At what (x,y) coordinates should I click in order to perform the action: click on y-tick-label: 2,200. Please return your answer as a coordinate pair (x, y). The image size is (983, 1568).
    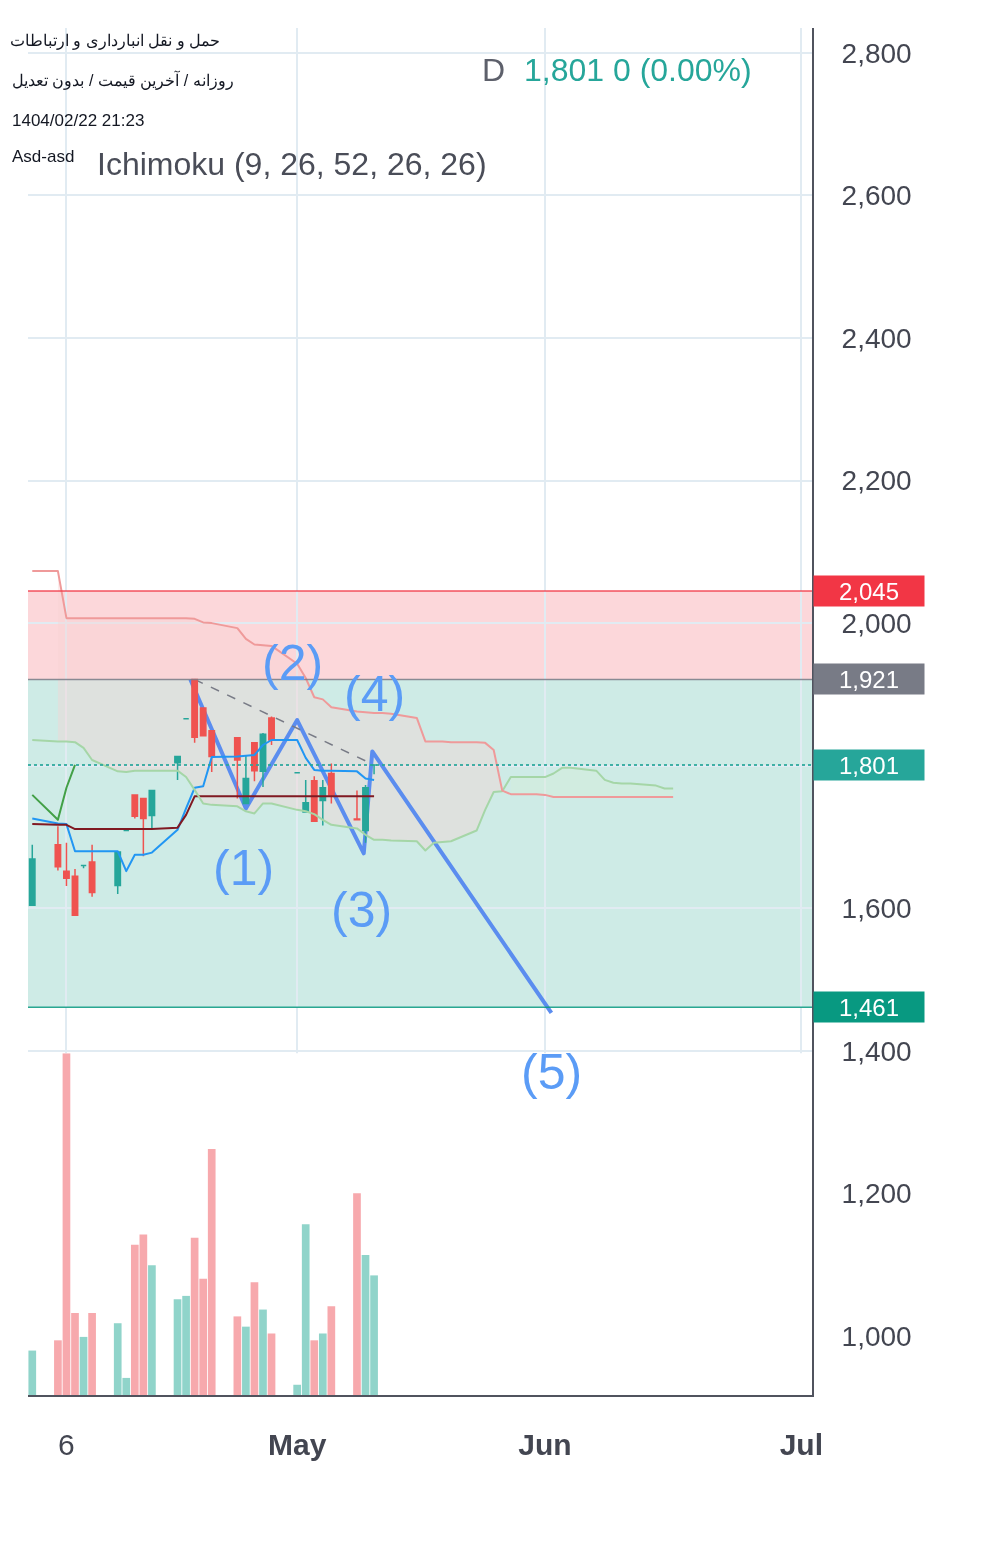
    Looking at the image, I should click on (876, 481).